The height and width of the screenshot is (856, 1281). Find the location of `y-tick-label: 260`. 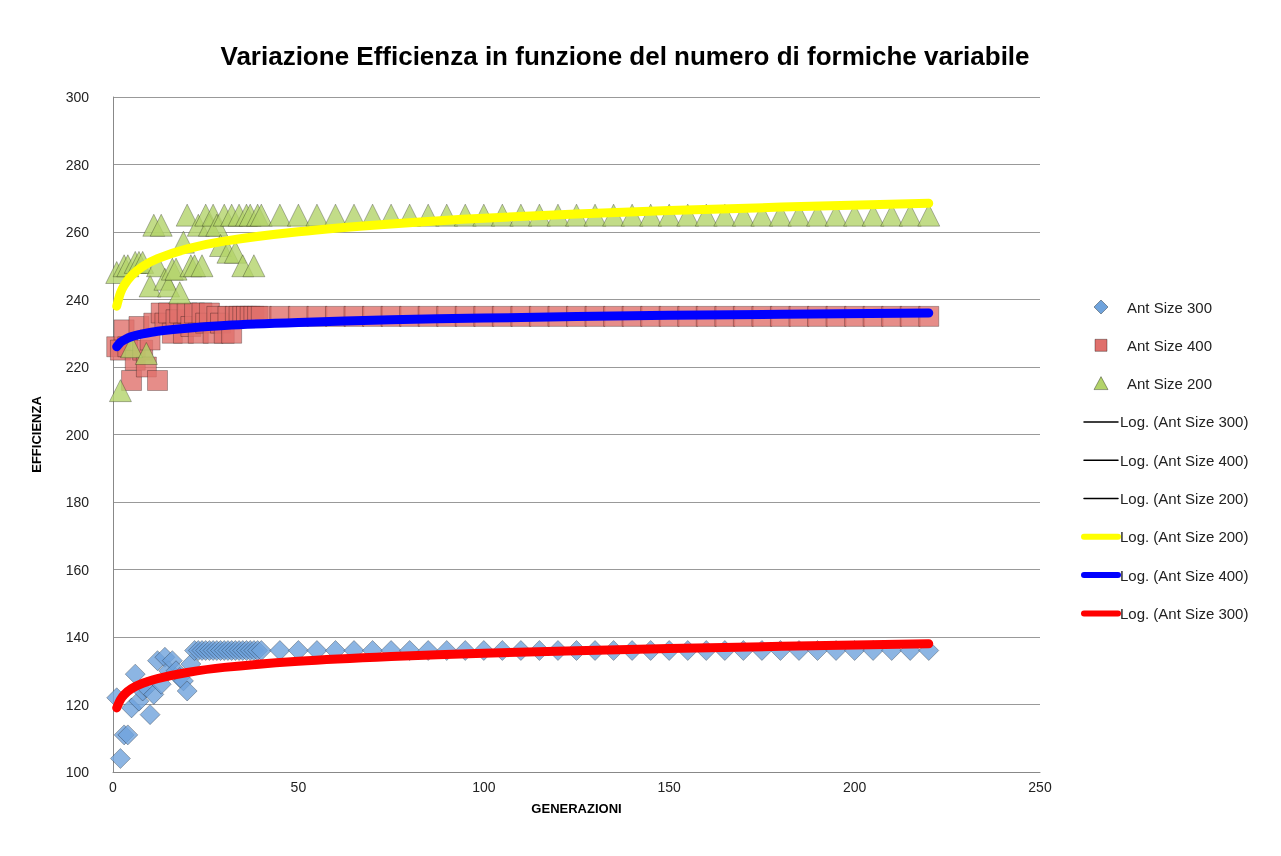

y-tick-label: 260 is located at coordinates (77, 232).